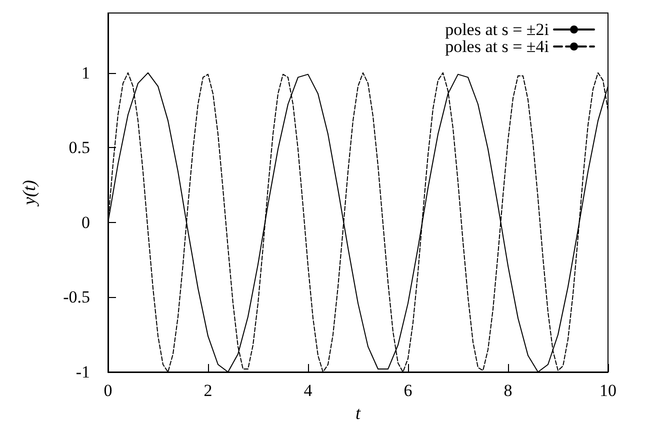 The width and height of the screenshot is (653, 448). I want to click on x-tick-label: 8, so click(508, 390).